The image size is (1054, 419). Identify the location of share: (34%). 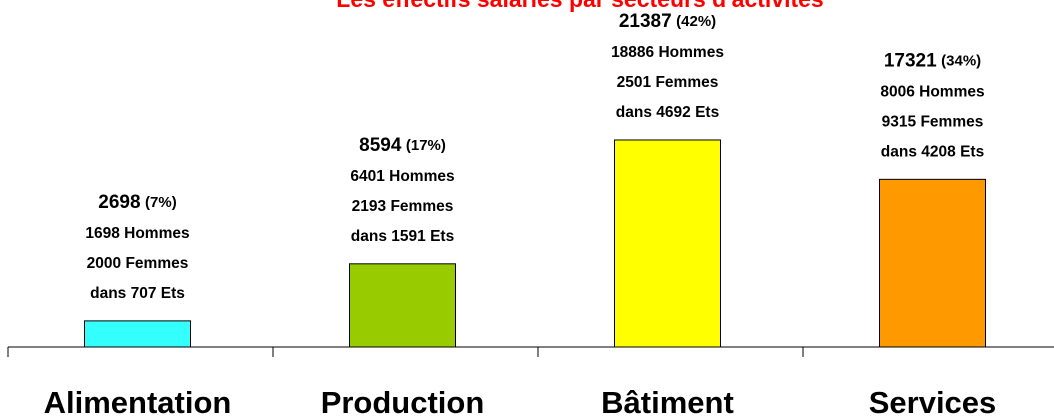
(961, 60).